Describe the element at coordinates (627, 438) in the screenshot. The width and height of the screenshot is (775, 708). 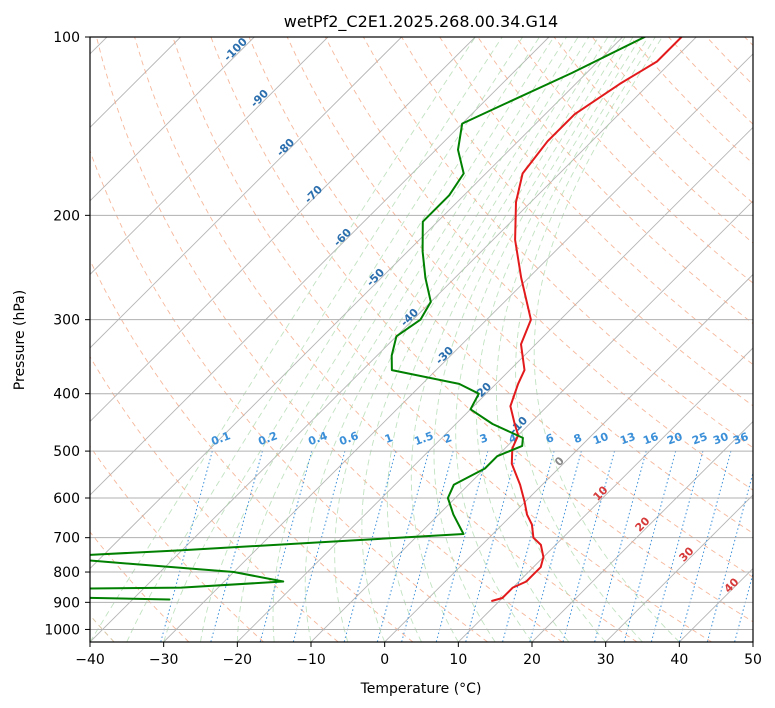
I see `mixing-ratio-label: 13` at that location.